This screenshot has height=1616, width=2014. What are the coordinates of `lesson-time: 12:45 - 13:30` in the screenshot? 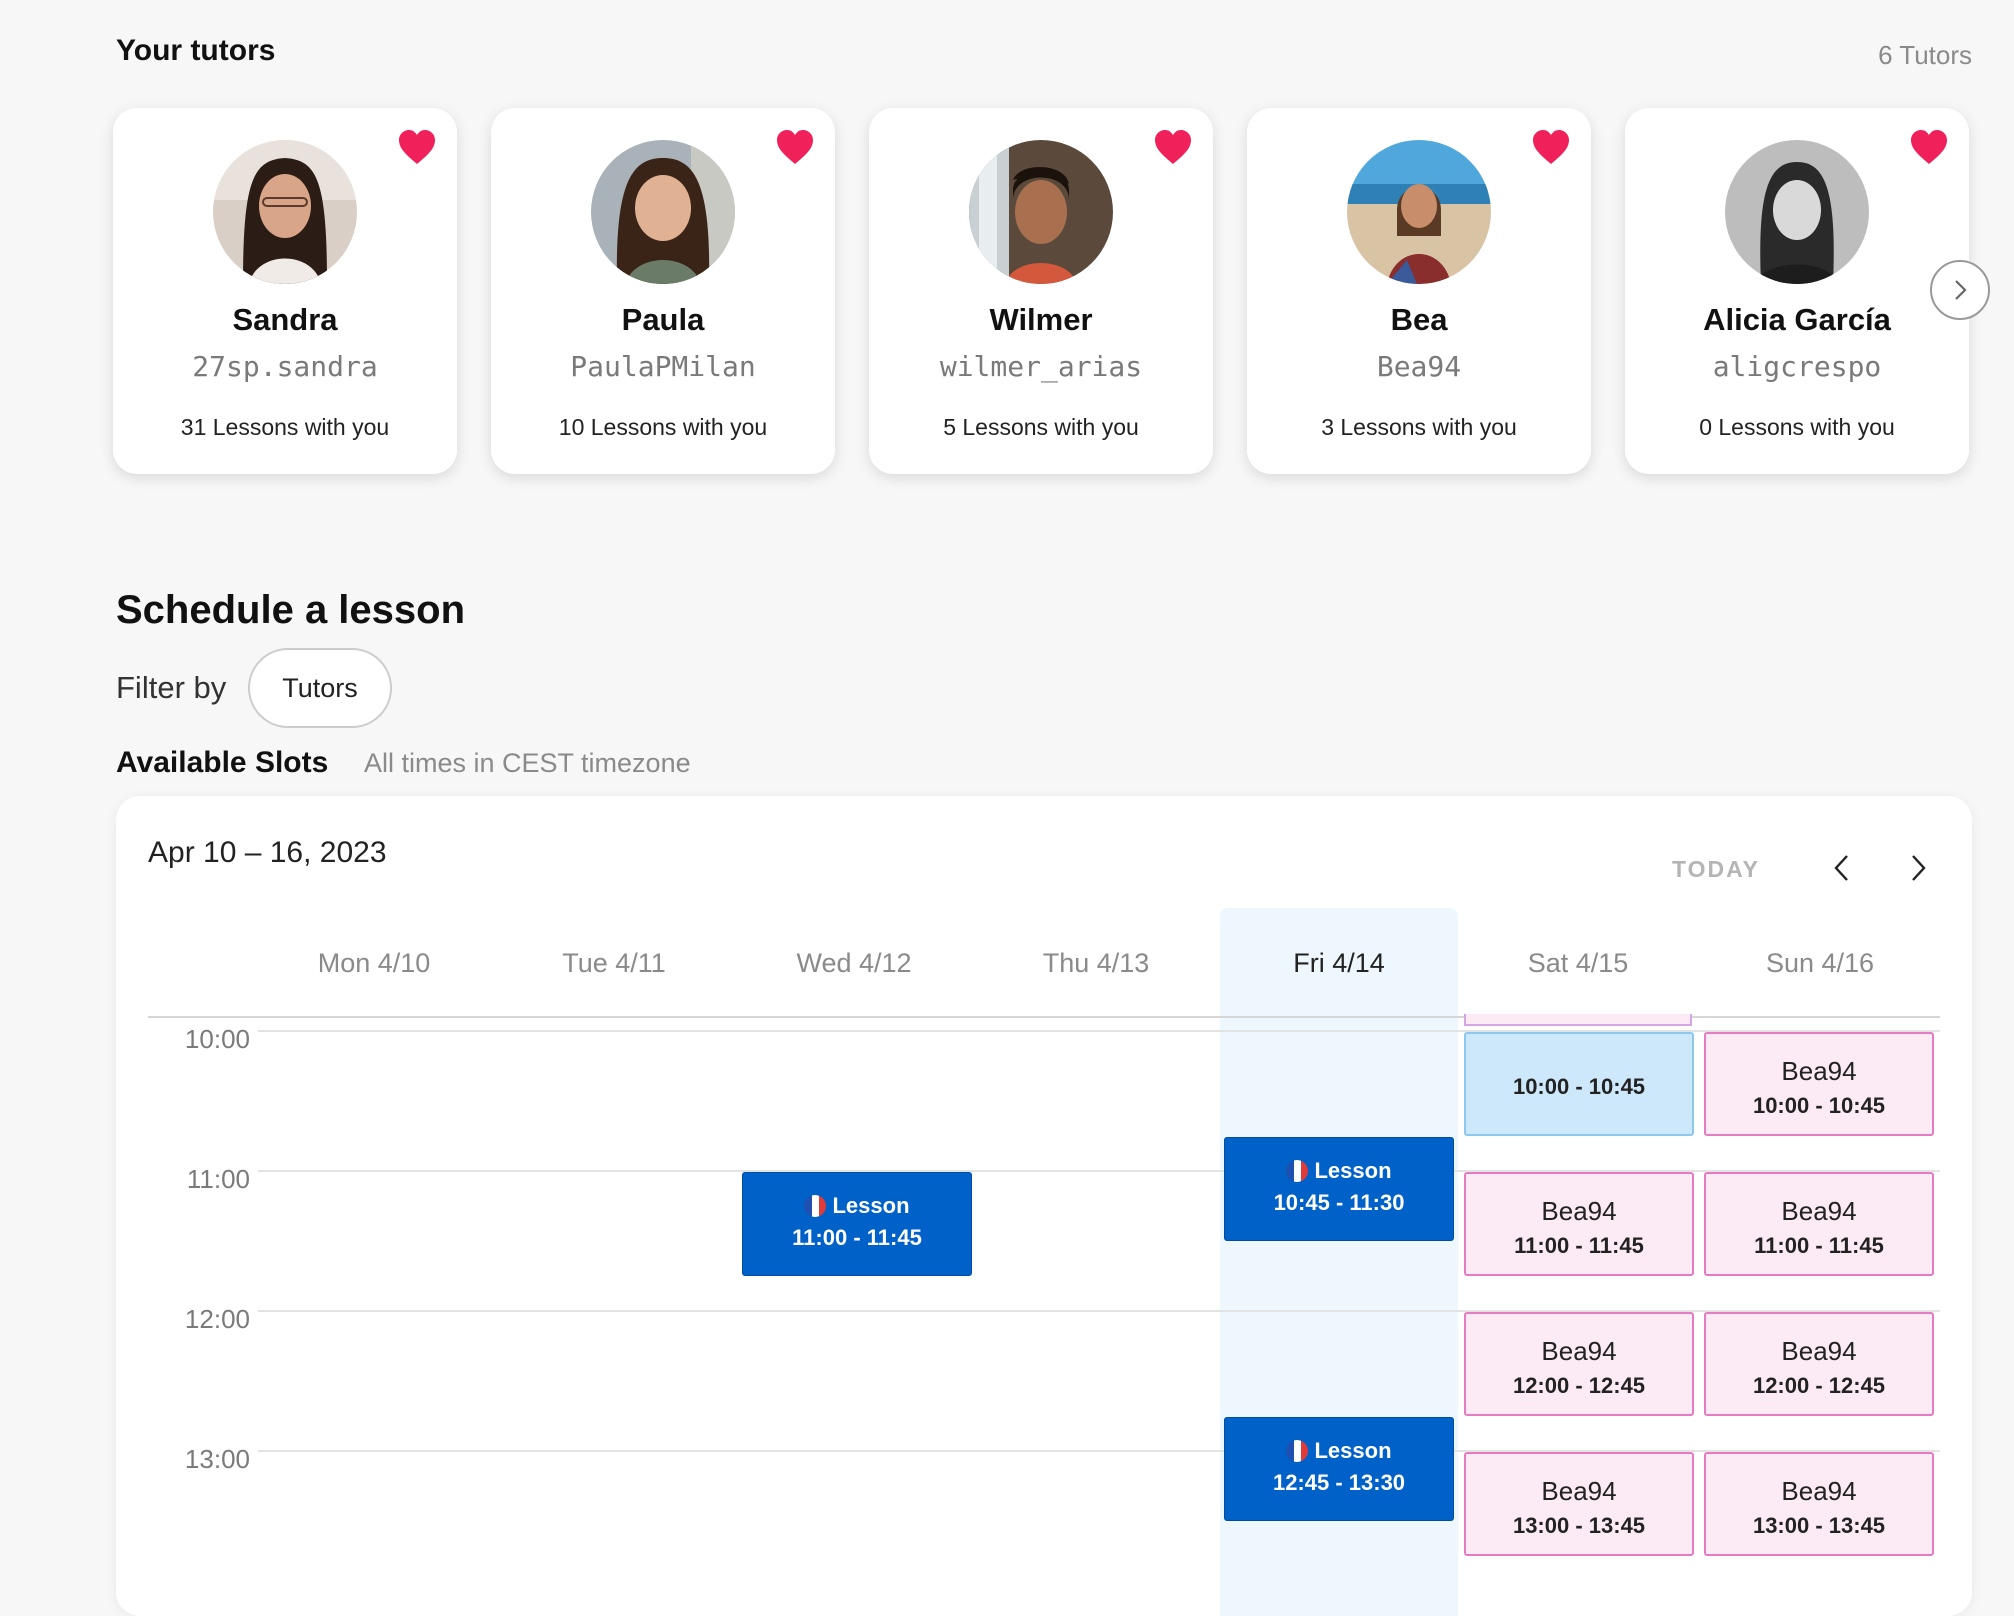 It's located at (1339, 1482).